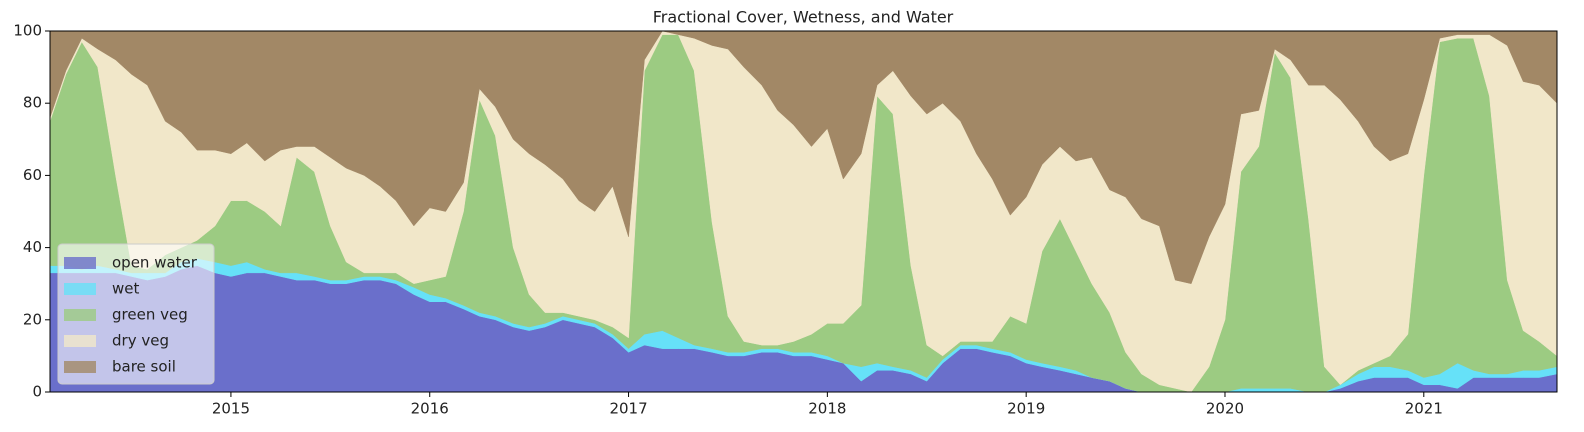 Image resolution: width=1584 pixels, height=432 pixels. I want to click on legend: open water wet green veg dry veg bare soil, so click(136, 314).